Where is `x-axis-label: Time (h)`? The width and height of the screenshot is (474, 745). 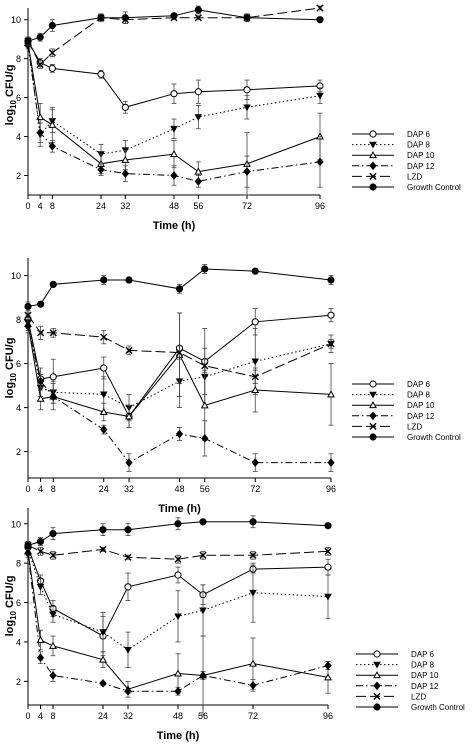
x-axis-label: Time (h) is located at coordinates (178, 736).